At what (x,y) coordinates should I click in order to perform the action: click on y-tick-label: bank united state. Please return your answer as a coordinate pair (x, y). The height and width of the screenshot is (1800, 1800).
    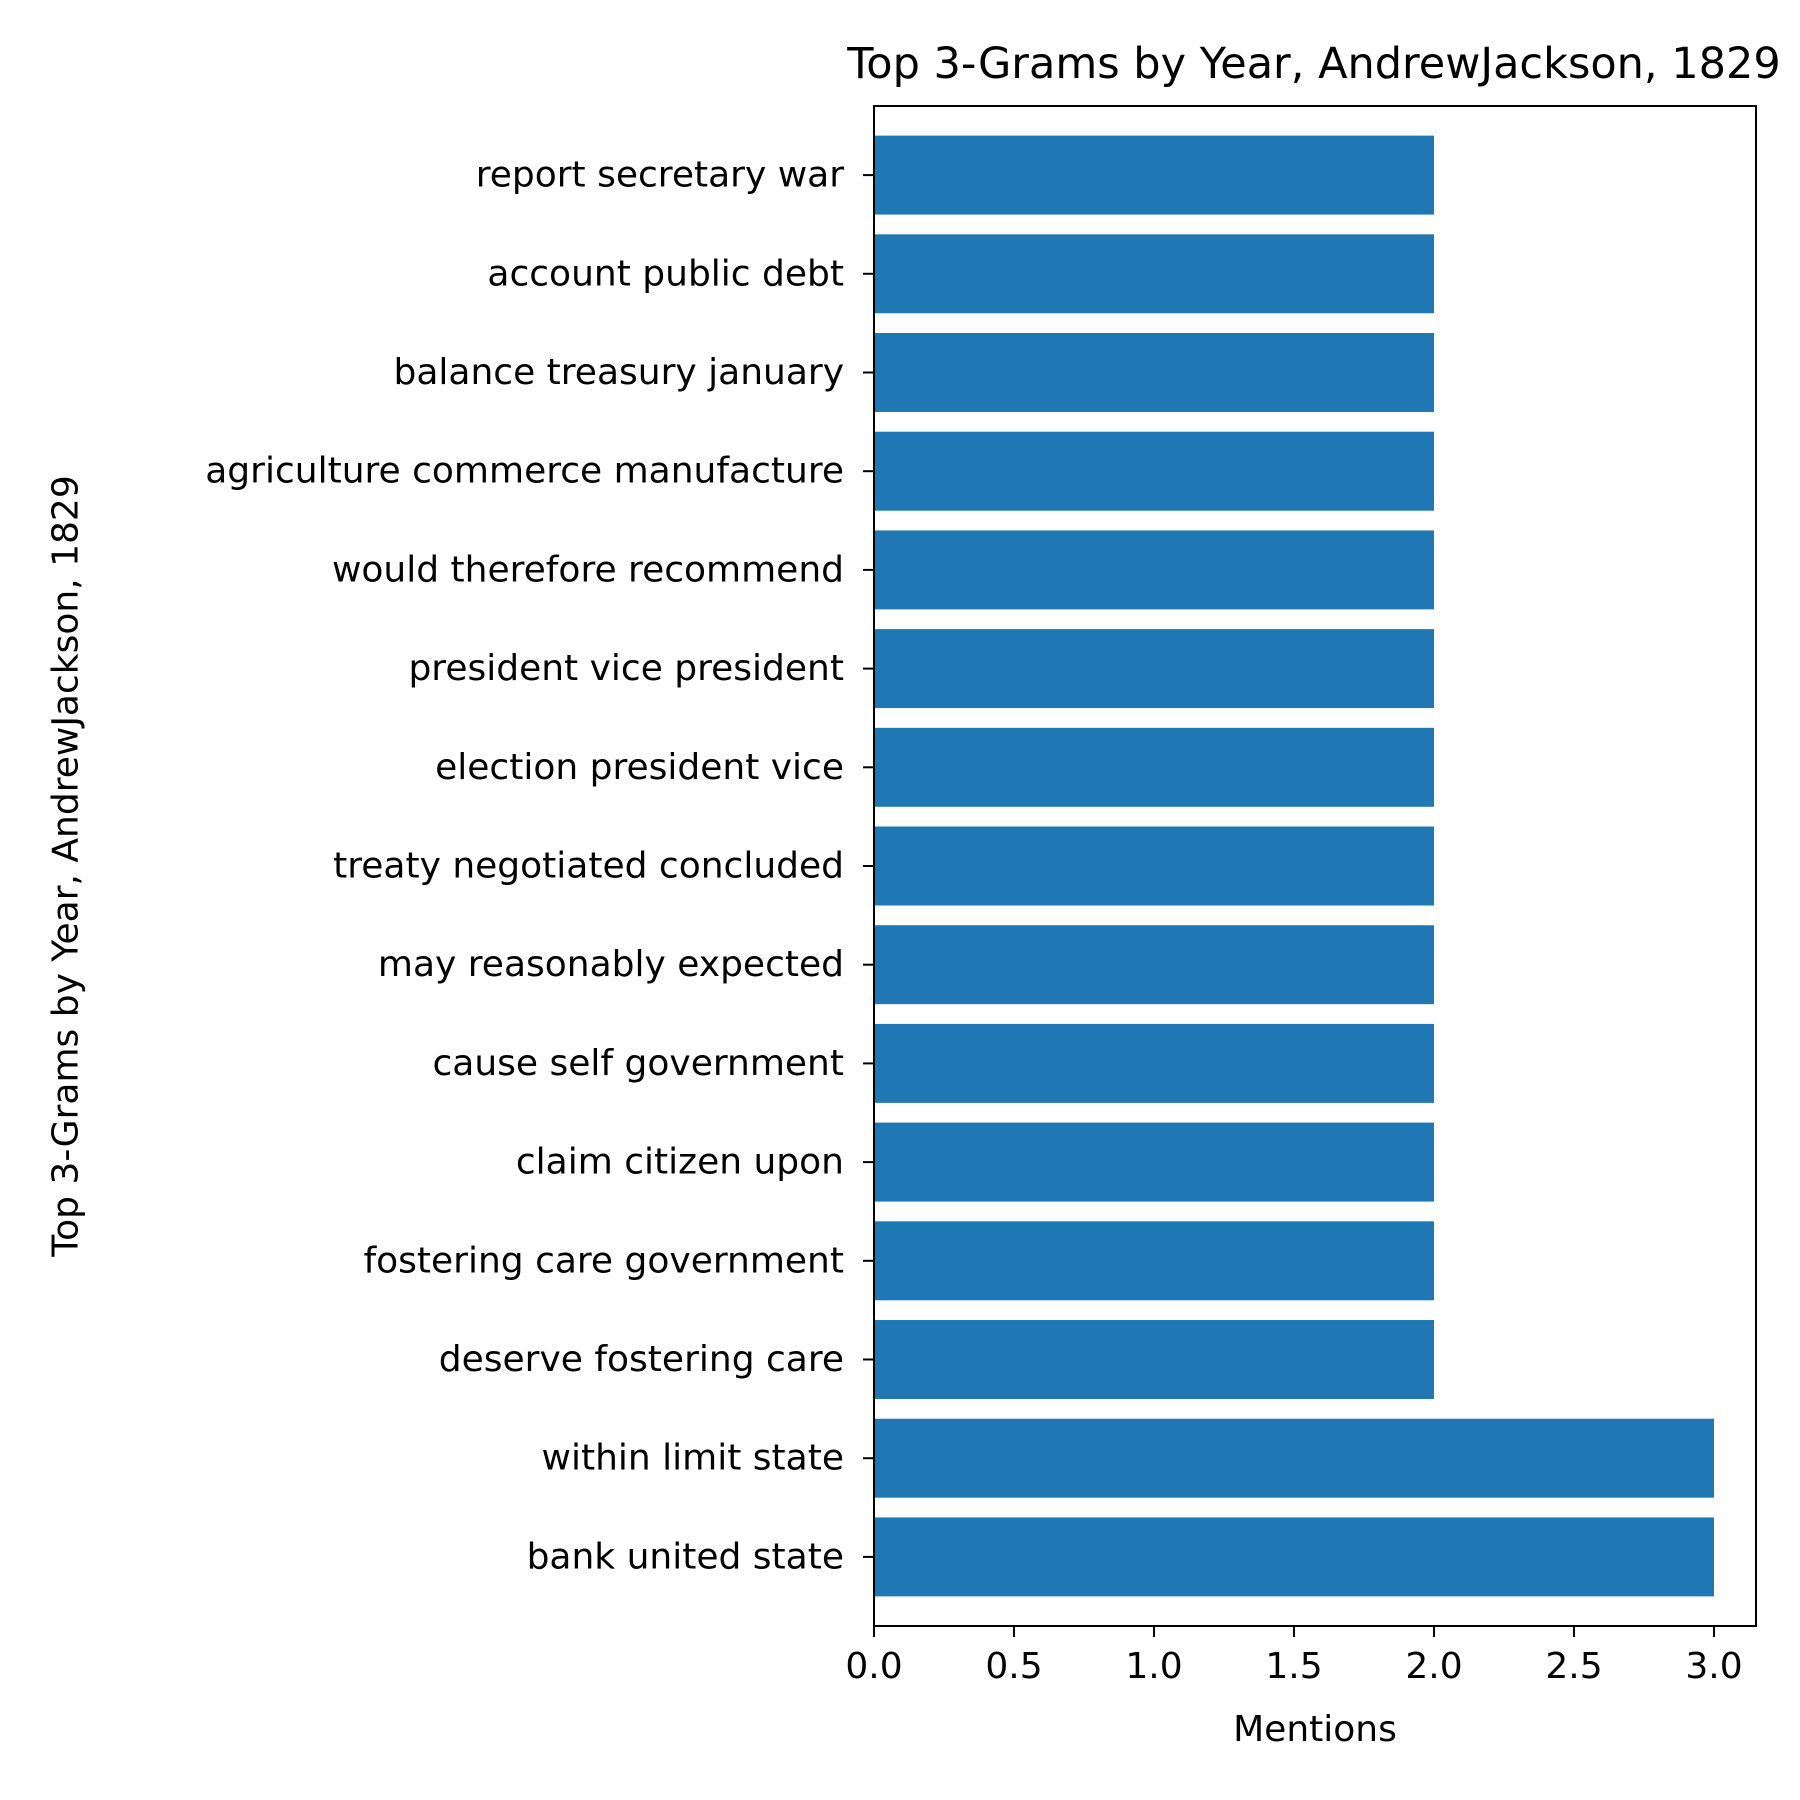
    Looking at the image, I should click on (685, 1556).